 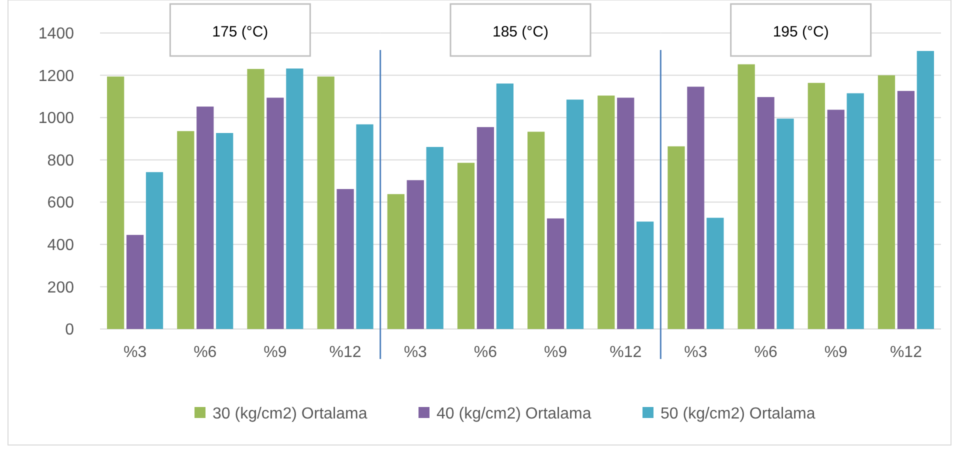 What do you see at coordinates (290, 414) in the screenshot?
I see `legend-label: 30 (kg/cm2) Ortalama` at bounding box center [290, 414].